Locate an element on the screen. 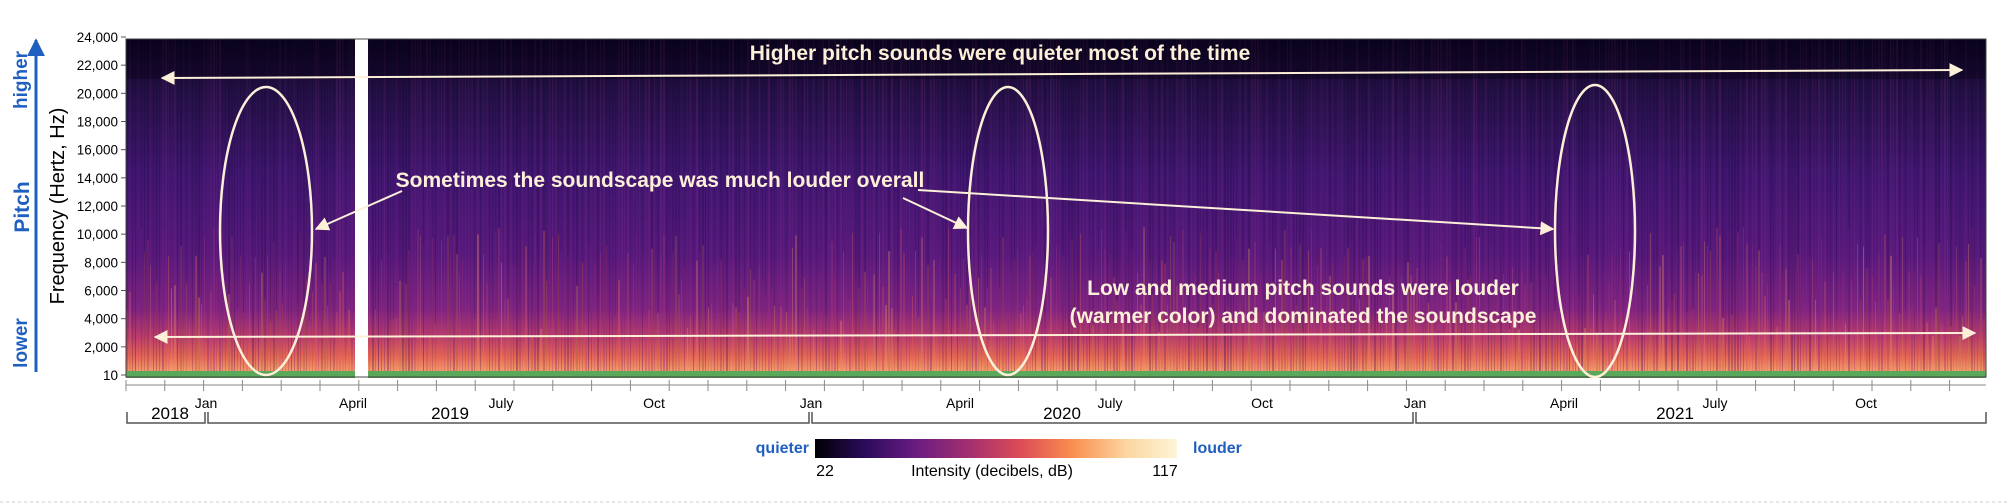  month-label: Jan is located at coordinates (1415, 403).